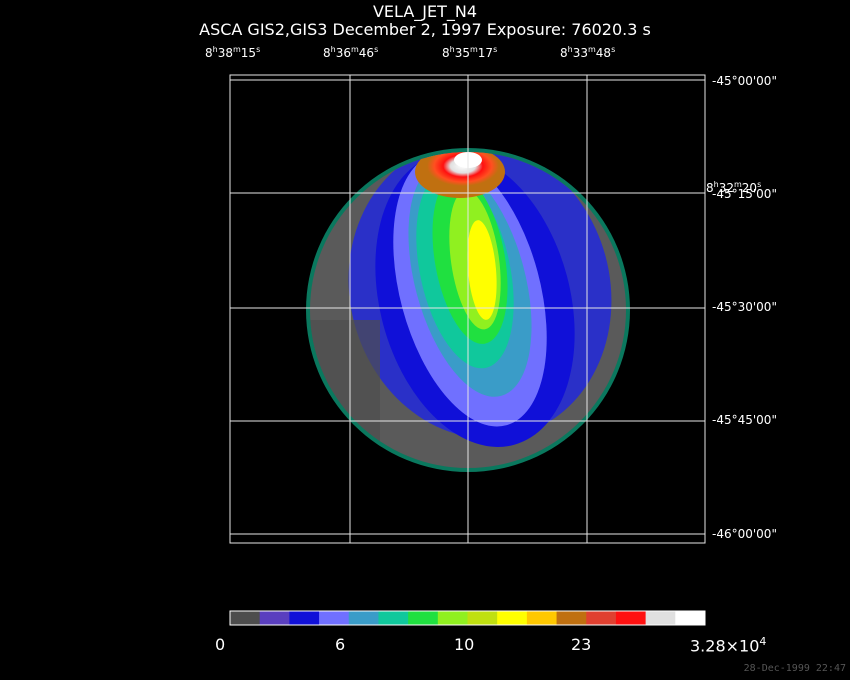 This screenshot has width=850, height=680. What do you see at coordinates (744, 81) in the screenshot?
I see `dec-label-1: -45°00'00"` at bounding box center [744, 81].